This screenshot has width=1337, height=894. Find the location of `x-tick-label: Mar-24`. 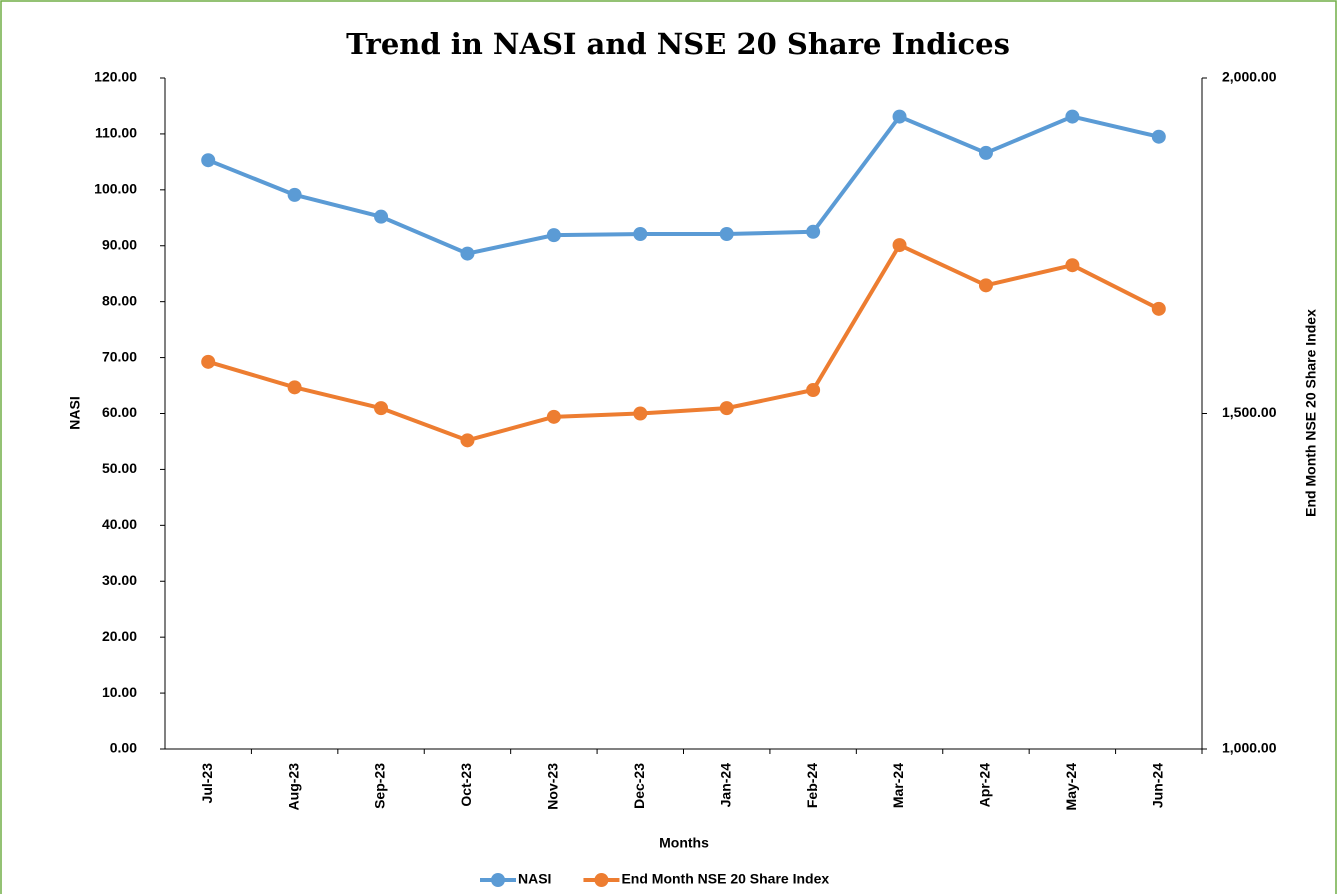

x-tick-label: Mar-24 is located at coordinates (898, 785).